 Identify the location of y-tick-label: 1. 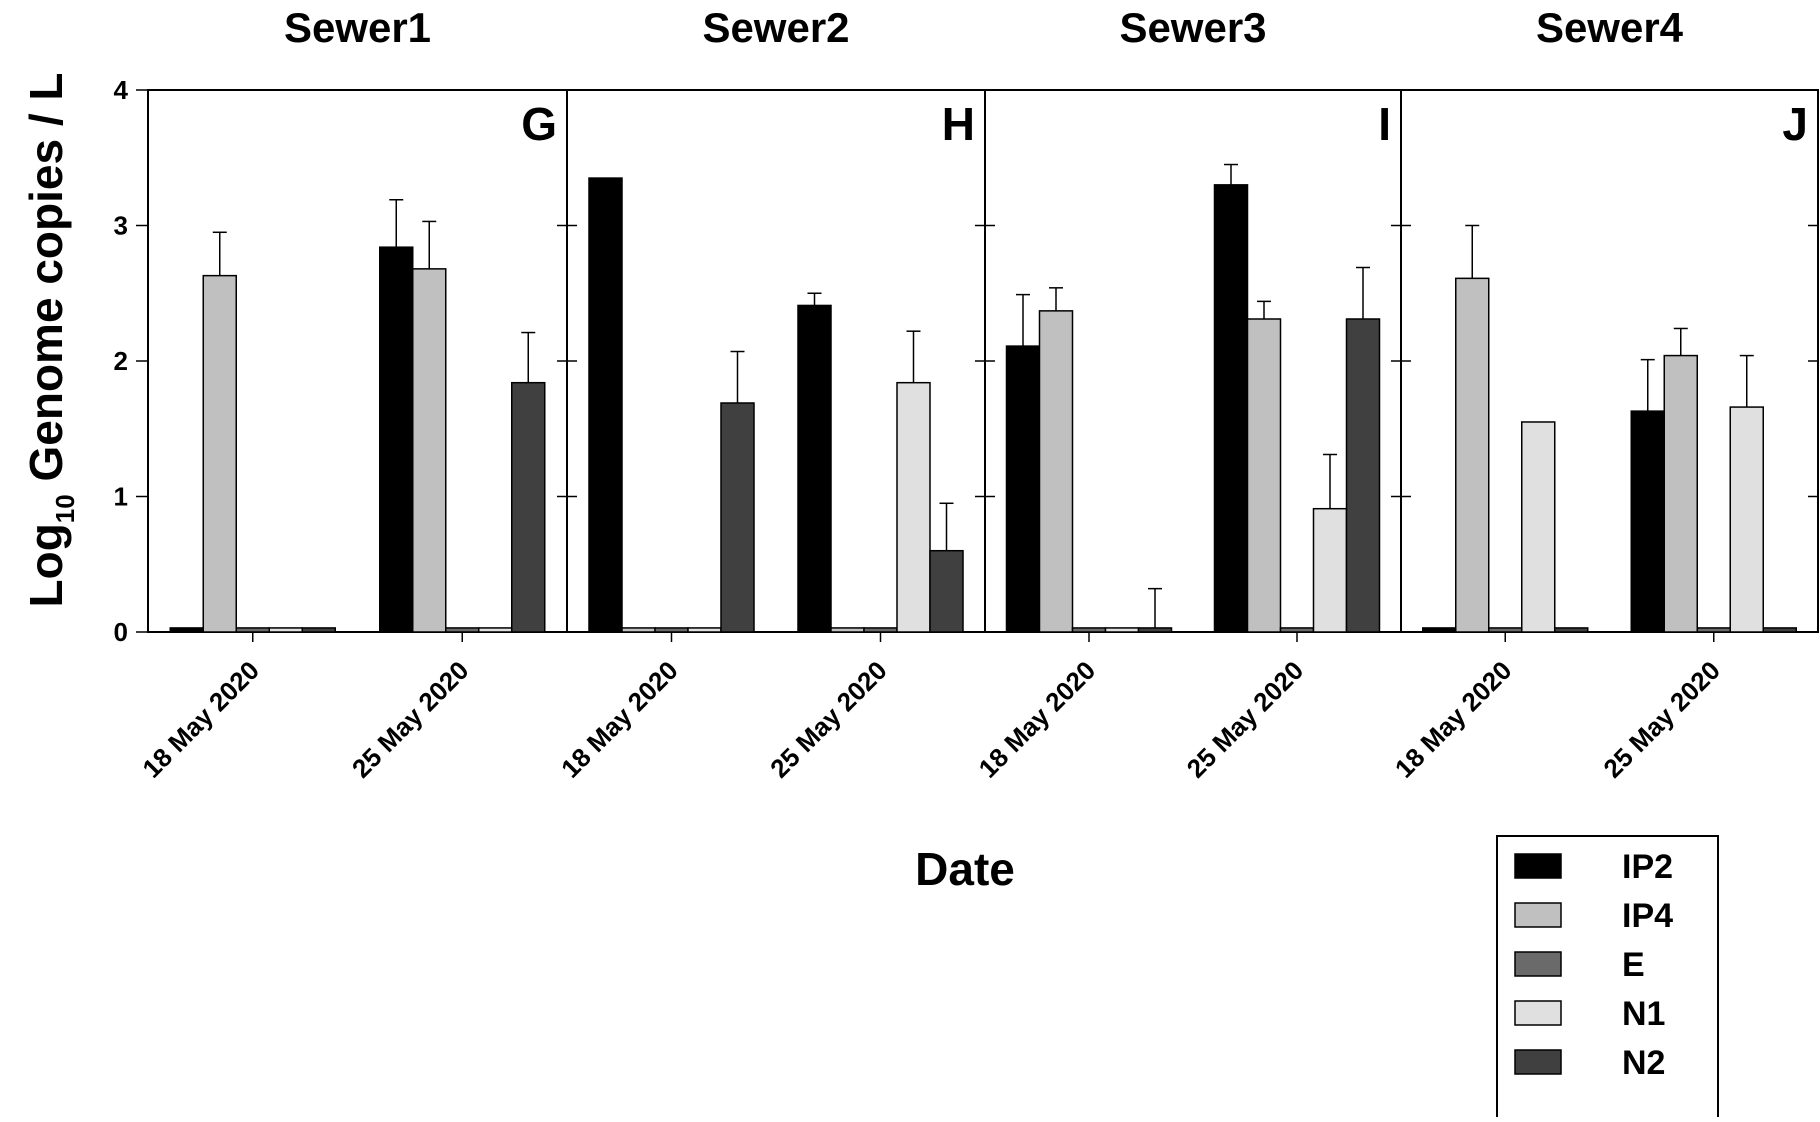
(121, 497).